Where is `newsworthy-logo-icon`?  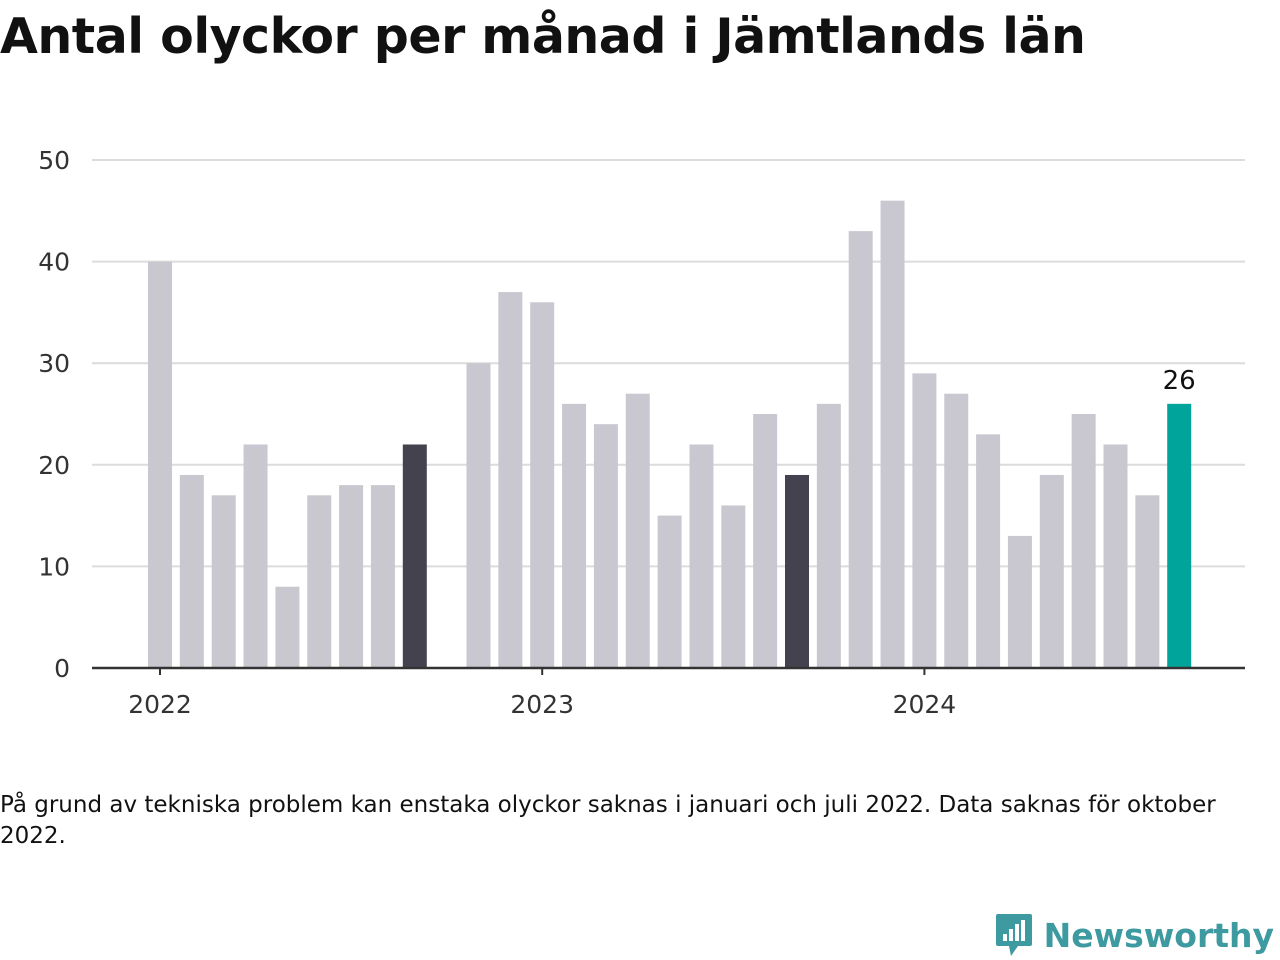 newsworthy-logo-icon is located at coordinates (1013, 935).